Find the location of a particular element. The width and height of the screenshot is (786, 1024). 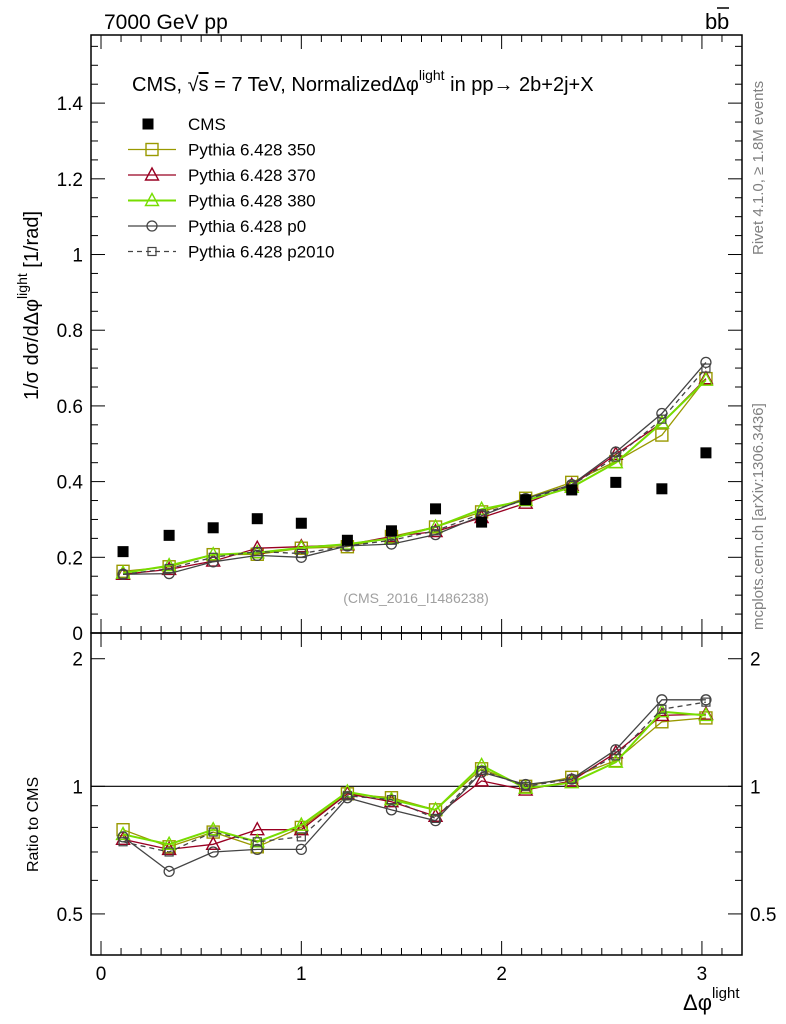

ratio-xtick-label: 1 is located at coordinates (301, 974).